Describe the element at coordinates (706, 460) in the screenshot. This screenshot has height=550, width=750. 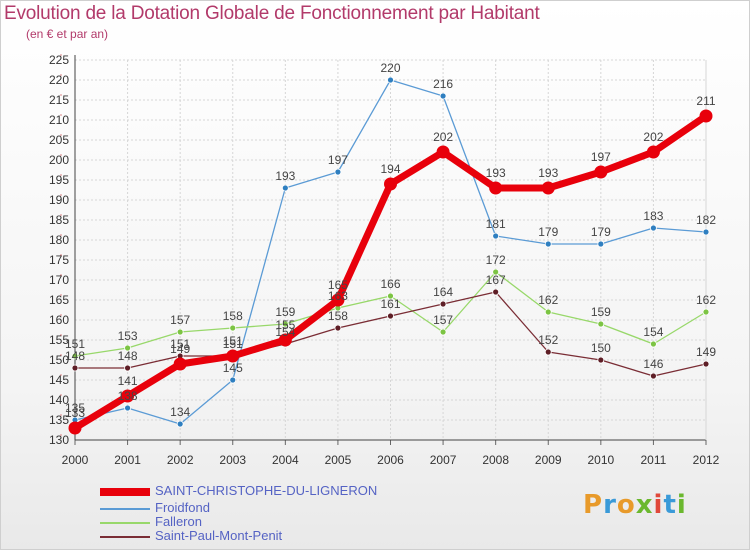
I see `x-tick-label: 2012` at that location.